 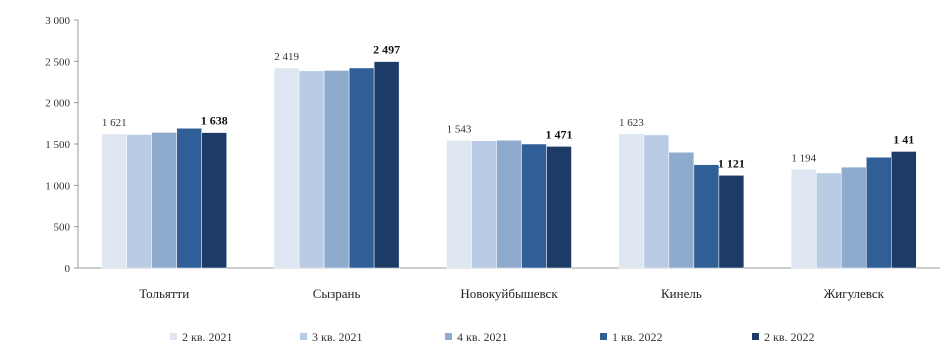 I want to click on legend-label: 4 кв. 2021, so click(x=482, y=337).